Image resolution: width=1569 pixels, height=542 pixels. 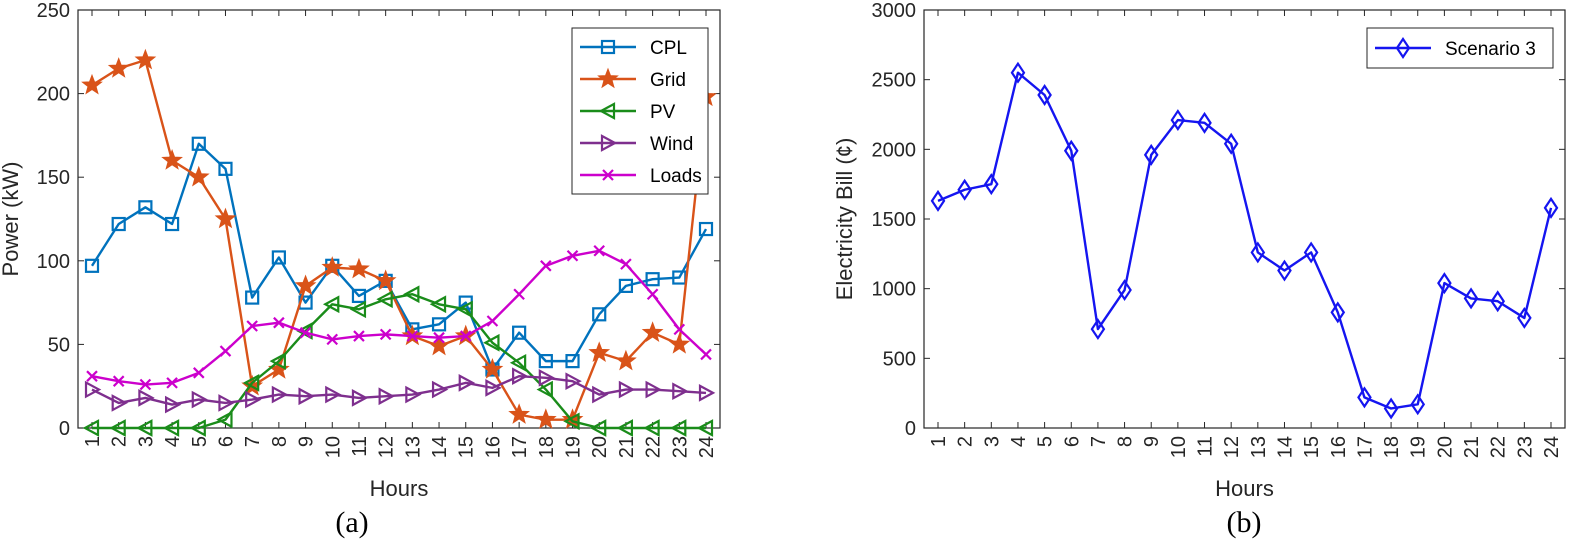 I want to click on y-axis-label: Electricity Bill (¢), so click(x=844, y=219).